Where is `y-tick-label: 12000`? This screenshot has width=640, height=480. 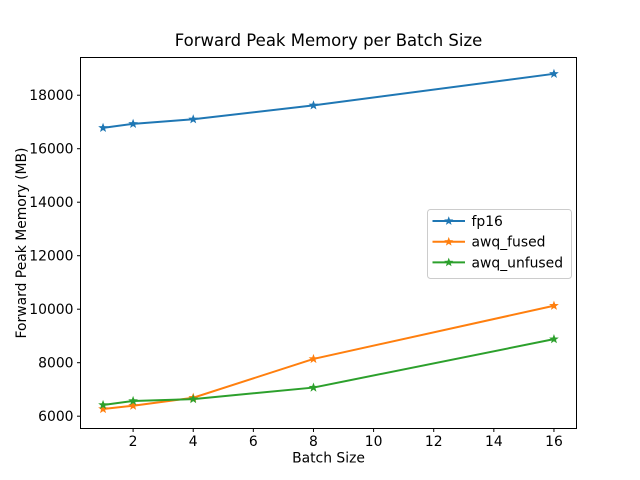 y-tick-label: 12000 is located at coordinates (51, 257).